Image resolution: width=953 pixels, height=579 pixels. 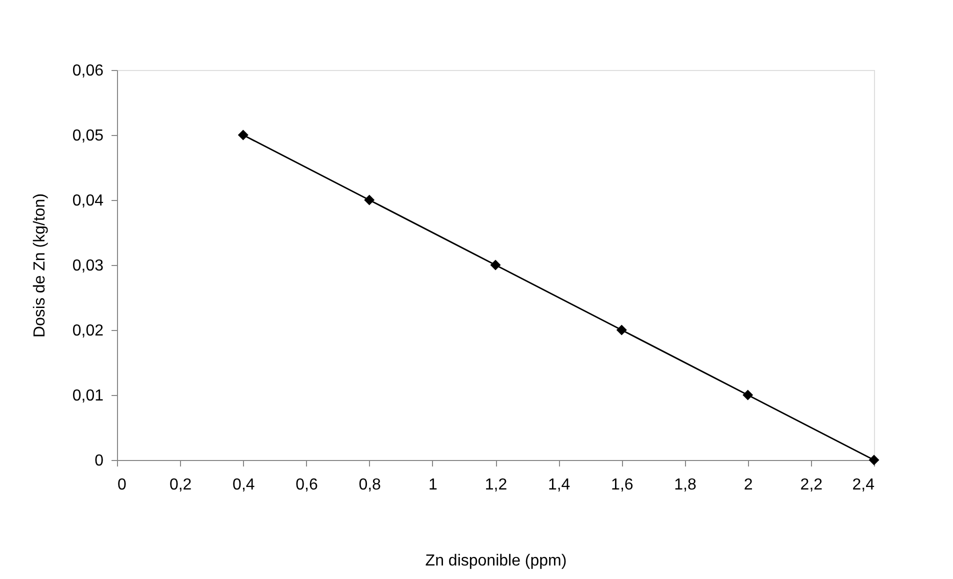 What do you see at coordinates (88, 71) in the screenshot?
I see `y-tick-label: 0,06` at bounding box center [88, 71].